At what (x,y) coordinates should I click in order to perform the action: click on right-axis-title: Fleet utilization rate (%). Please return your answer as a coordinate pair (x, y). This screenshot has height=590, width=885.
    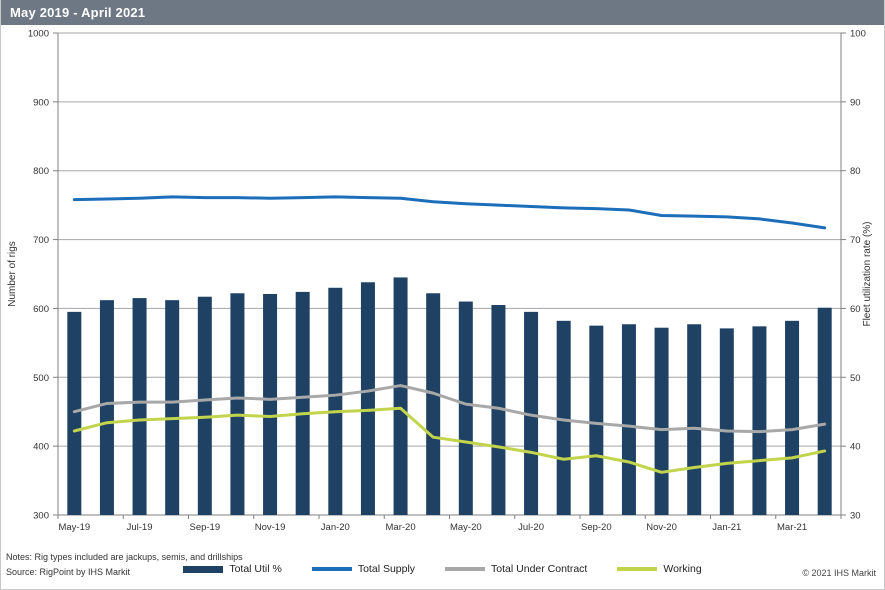
    Looking at the image, I should click on (867, 273).